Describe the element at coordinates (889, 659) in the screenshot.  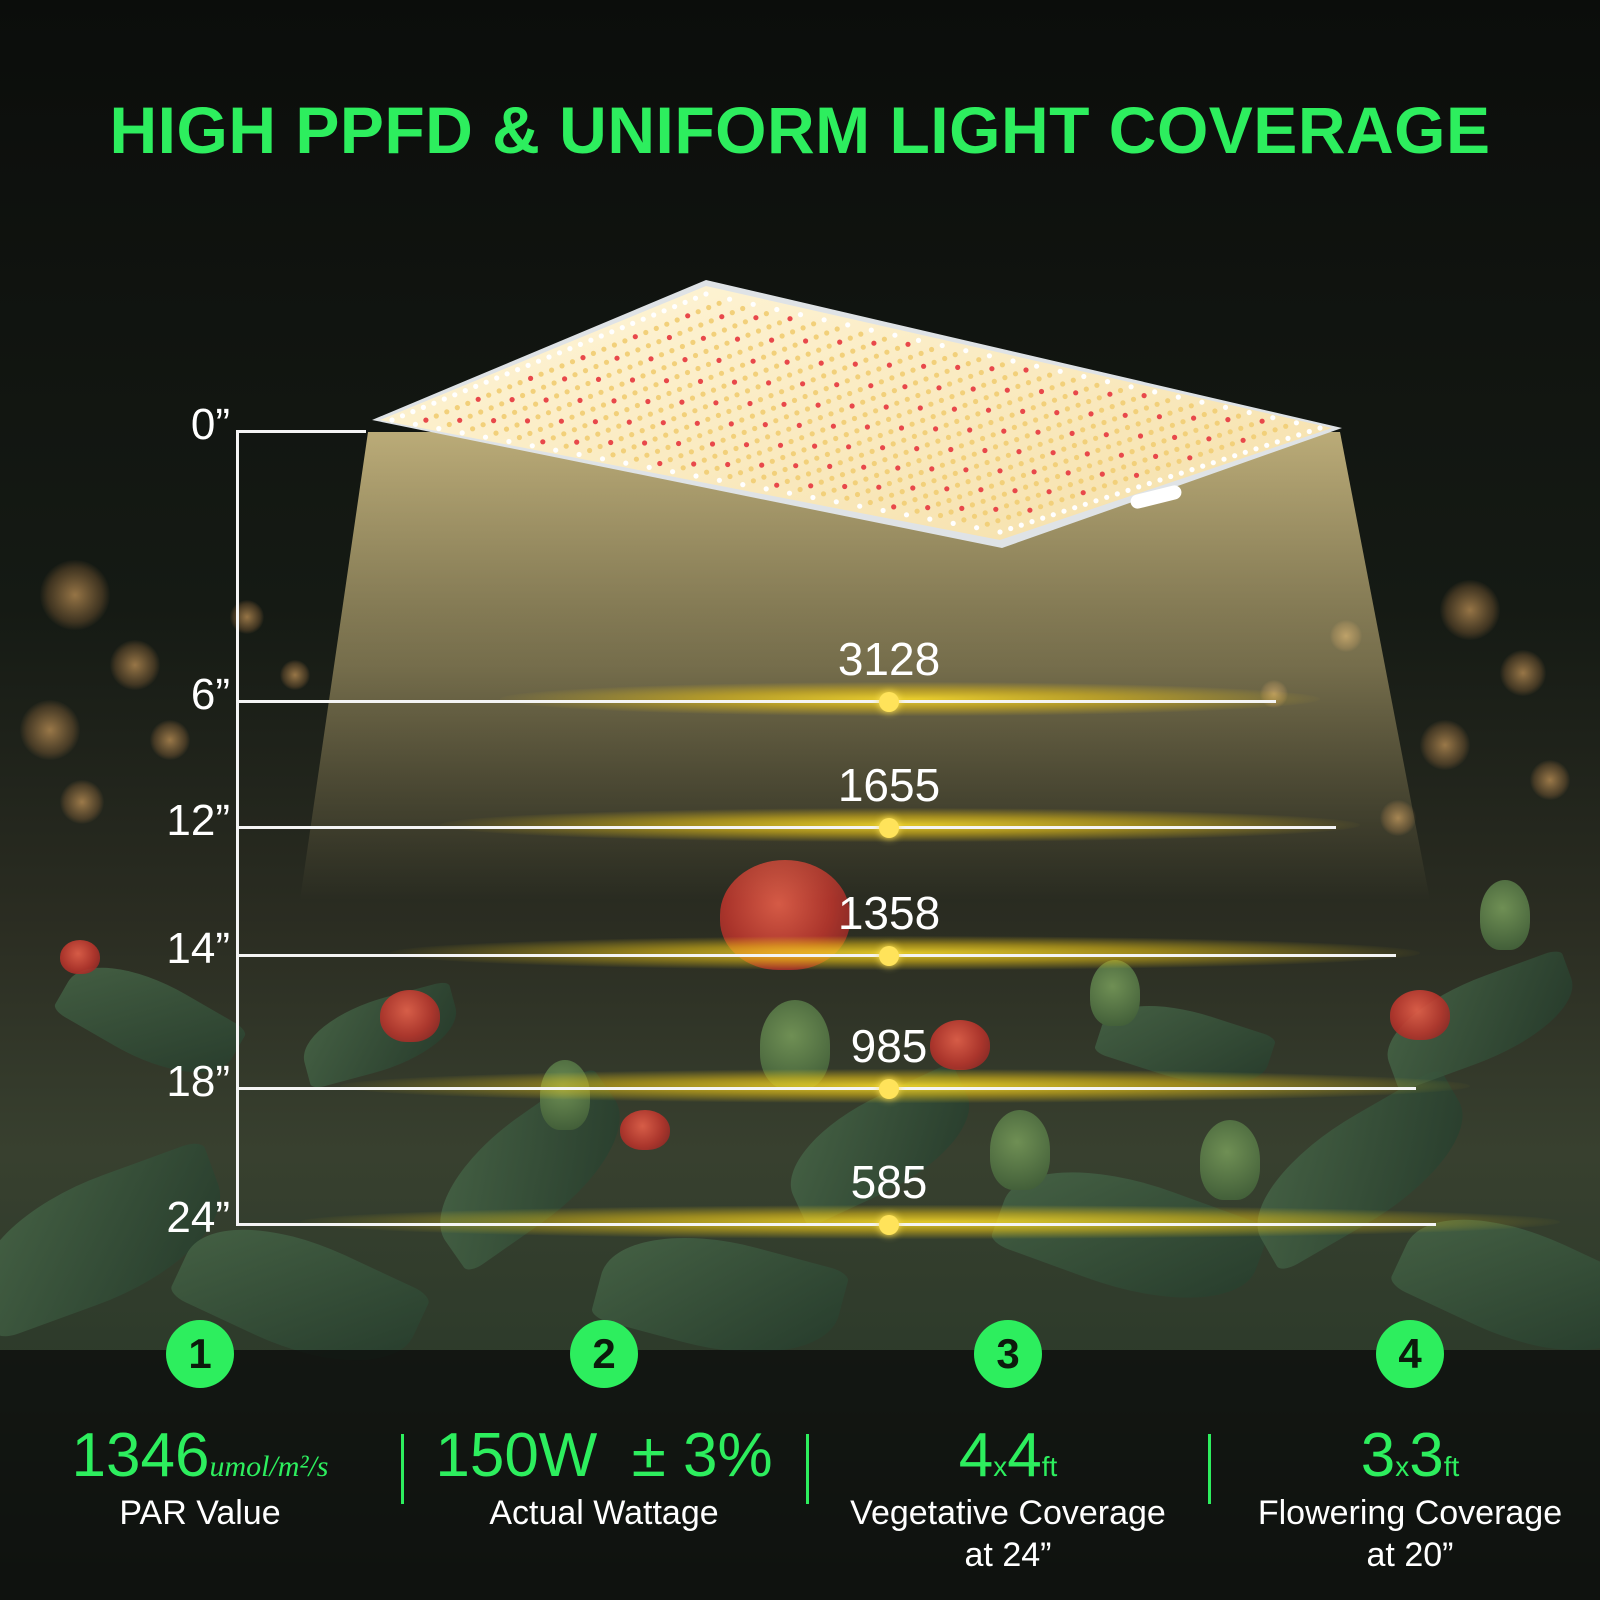
I see `ppfd-value: 3128` at that location.